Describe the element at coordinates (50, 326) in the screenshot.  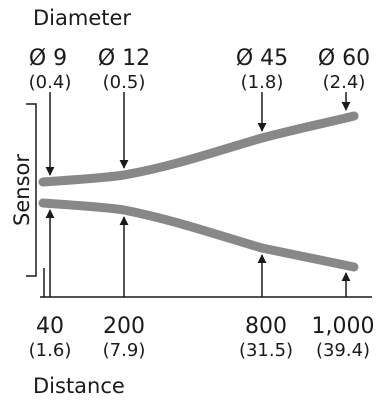
I see `distance-label-1: 40` at that location.